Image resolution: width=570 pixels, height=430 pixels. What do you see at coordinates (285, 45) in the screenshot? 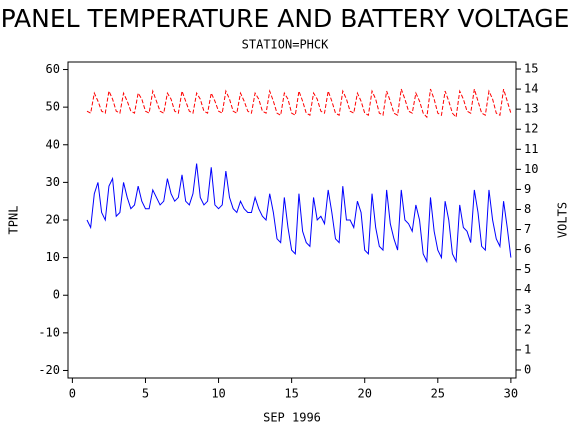
I see `chart-subtitle: STATION=PHCK` at bounding box center [285, 45].